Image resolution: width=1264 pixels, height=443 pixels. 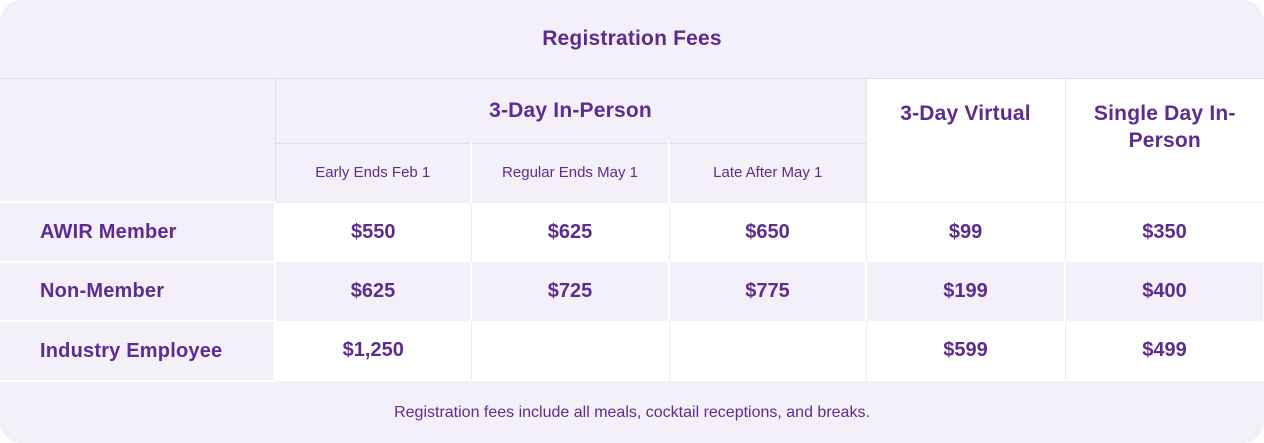 I want to click on column-header-3day-virtual: 3-Day Virtual, so click(x=965, y=141).